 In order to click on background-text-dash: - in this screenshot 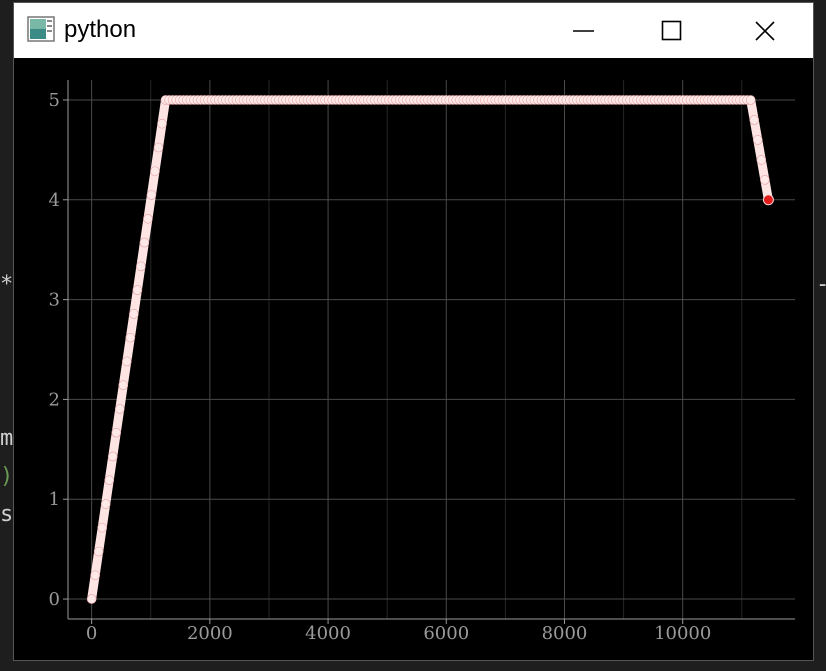, I will do `click(821, 285)`.